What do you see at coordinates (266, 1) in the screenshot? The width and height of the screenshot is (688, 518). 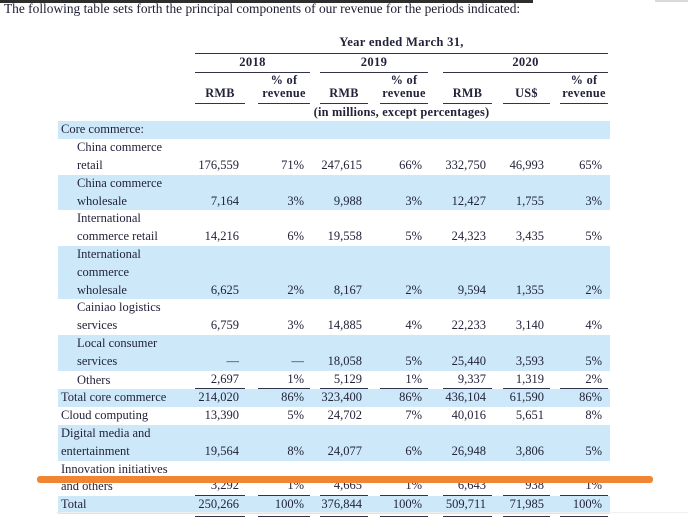 I see `top-edge-artifact` at bounding box center [266, 1].